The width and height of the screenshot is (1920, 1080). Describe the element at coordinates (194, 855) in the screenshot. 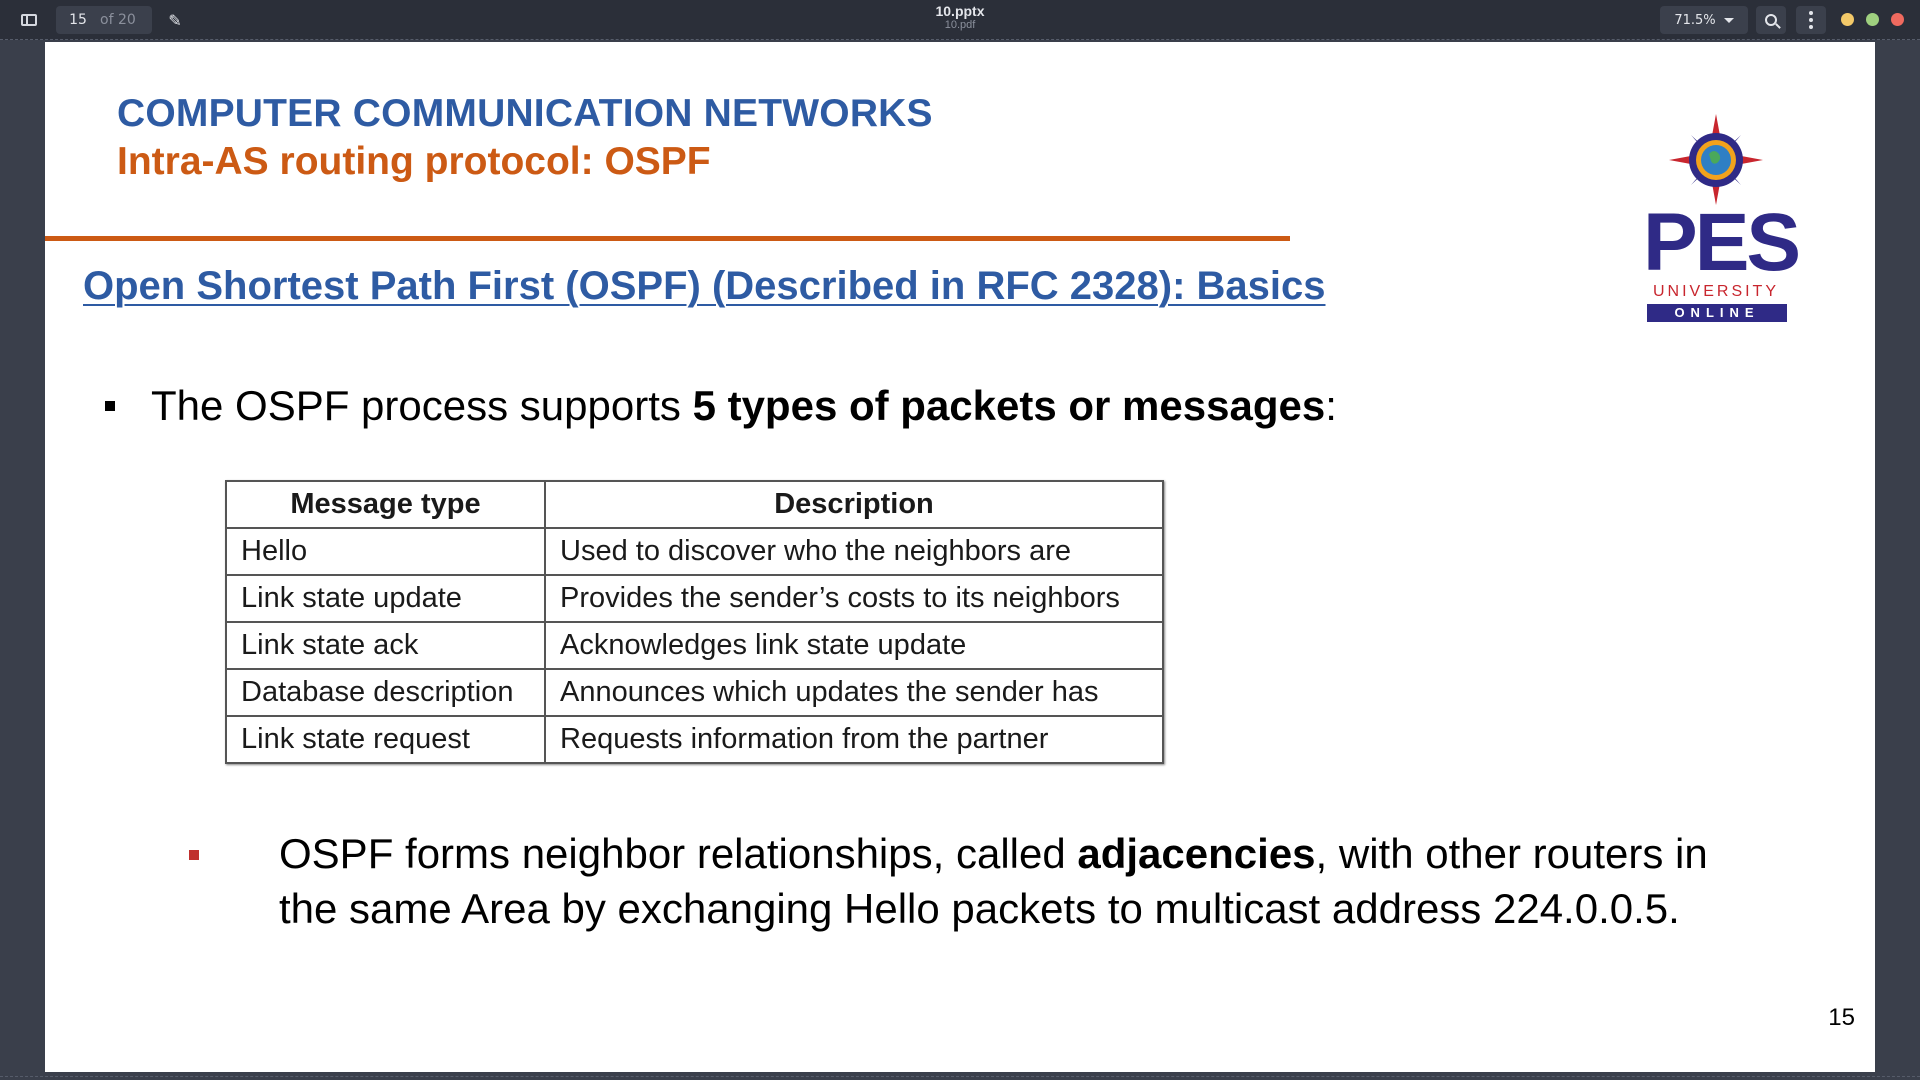

I see `bullet-square-red-icon` at that location.